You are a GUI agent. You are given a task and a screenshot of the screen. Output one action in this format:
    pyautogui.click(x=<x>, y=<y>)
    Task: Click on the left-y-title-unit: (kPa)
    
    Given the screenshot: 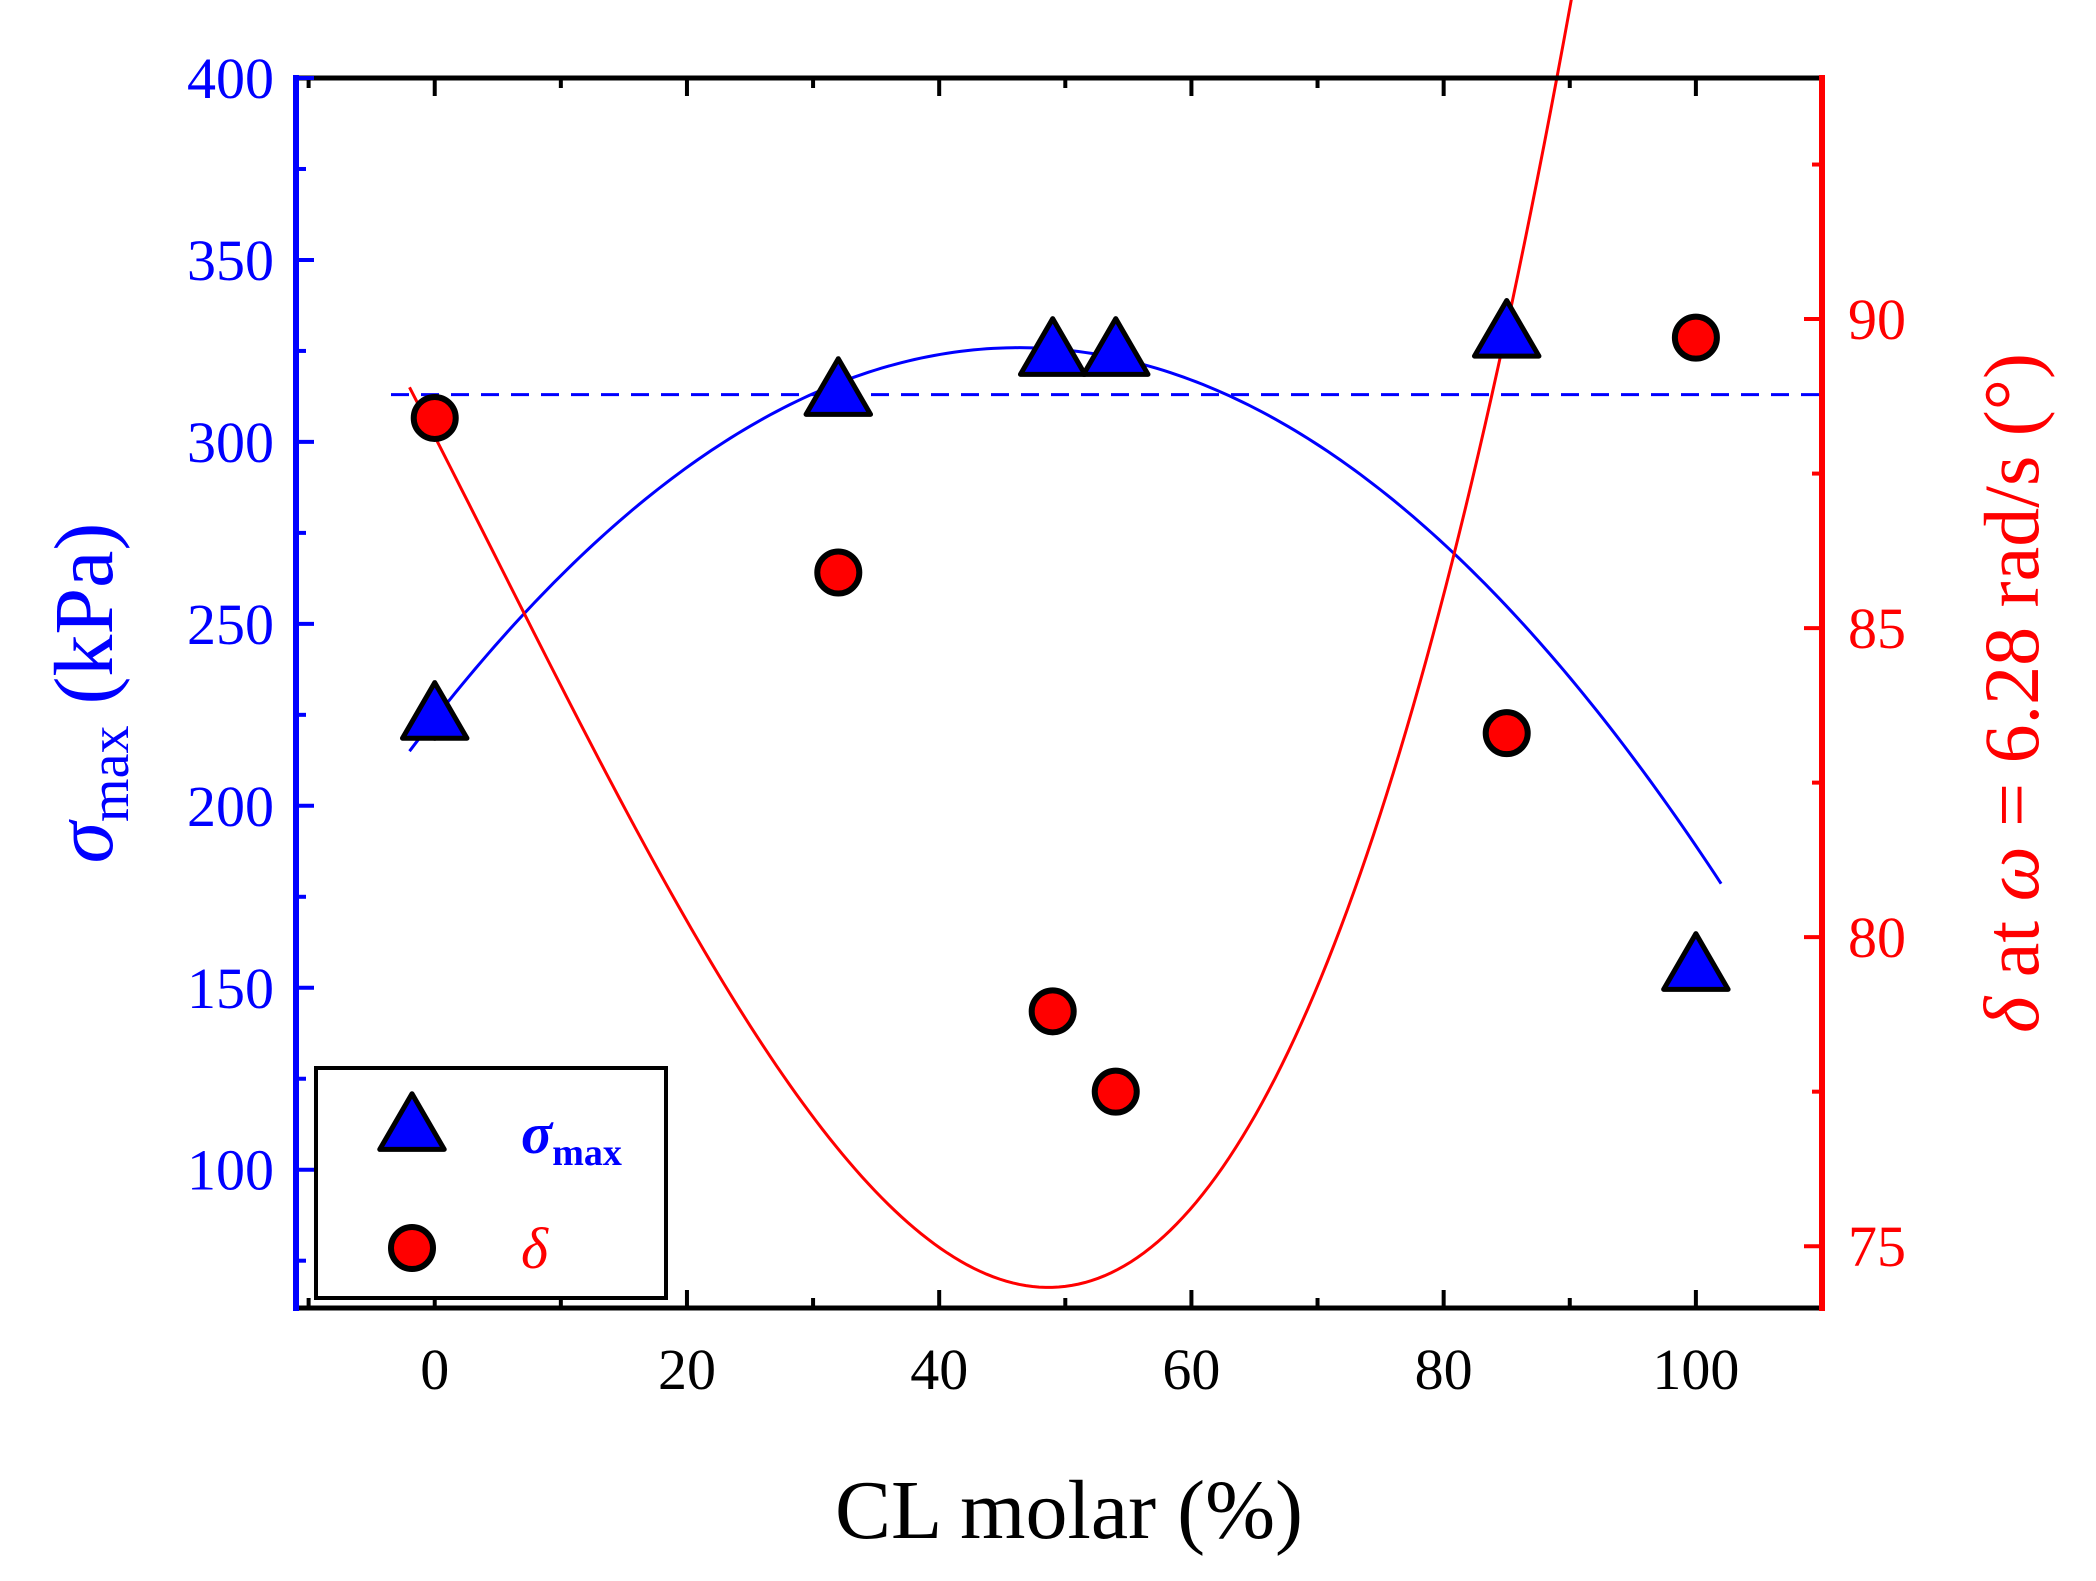 What is the action you would take?
    pyautogui.click(x=84, y=624)
    